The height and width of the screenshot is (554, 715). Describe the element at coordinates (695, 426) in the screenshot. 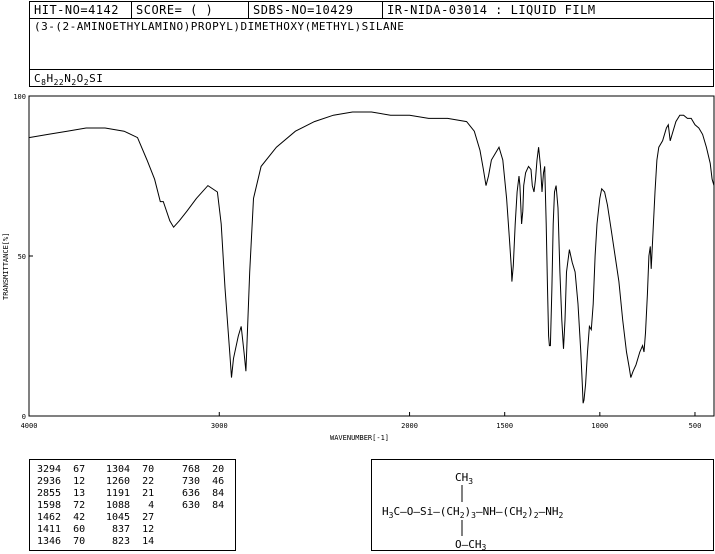

I see `x-tick-label: 500` at that location.